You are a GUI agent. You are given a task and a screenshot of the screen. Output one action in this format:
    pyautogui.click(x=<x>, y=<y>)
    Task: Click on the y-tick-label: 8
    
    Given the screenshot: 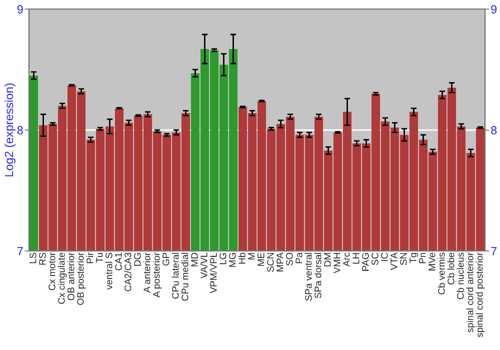 What is the action you would take?
    pyautogui.click(x=20, y=130)
    